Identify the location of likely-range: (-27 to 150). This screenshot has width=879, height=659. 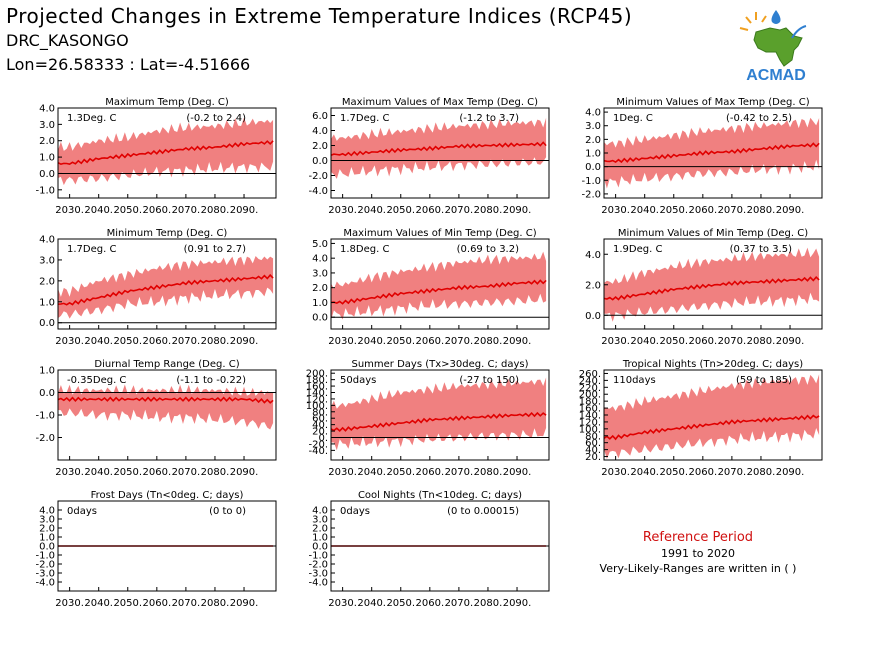
(489, 380).